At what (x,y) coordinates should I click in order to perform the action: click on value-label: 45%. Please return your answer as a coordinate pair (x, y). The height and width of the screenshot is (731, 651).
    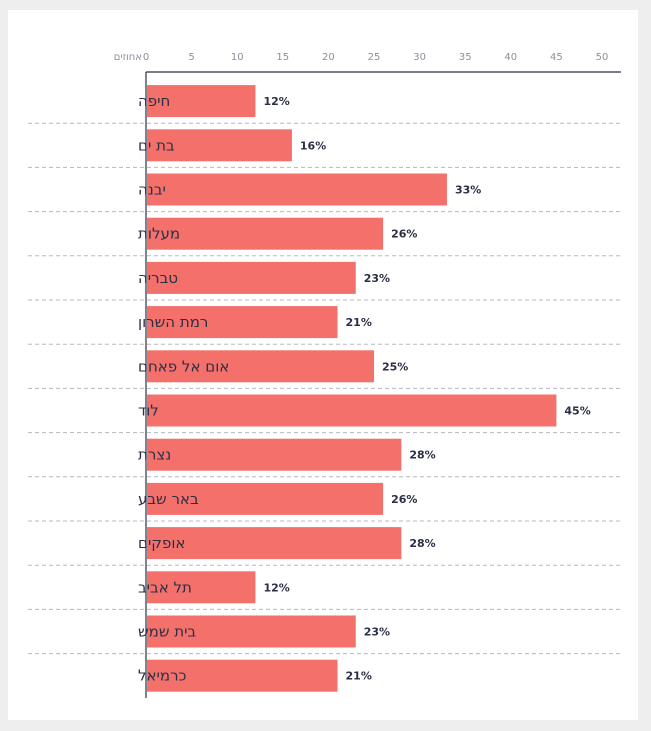
    Looking at the image, I should click on (577, 411).